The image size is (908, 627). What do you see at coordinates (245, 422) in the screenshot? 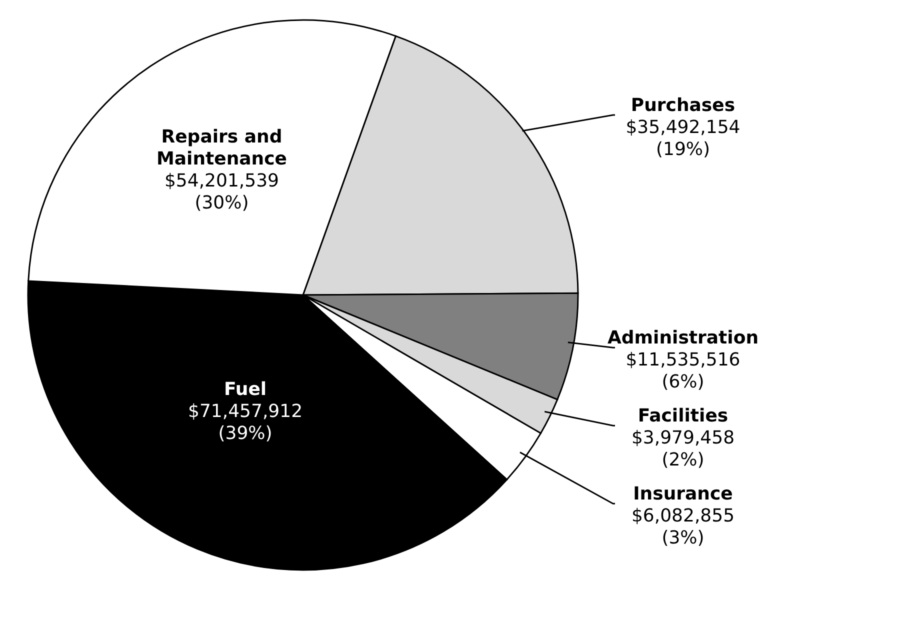
I see `data-label: $71,457,912 (39%)` at bounding box center [245, 422].